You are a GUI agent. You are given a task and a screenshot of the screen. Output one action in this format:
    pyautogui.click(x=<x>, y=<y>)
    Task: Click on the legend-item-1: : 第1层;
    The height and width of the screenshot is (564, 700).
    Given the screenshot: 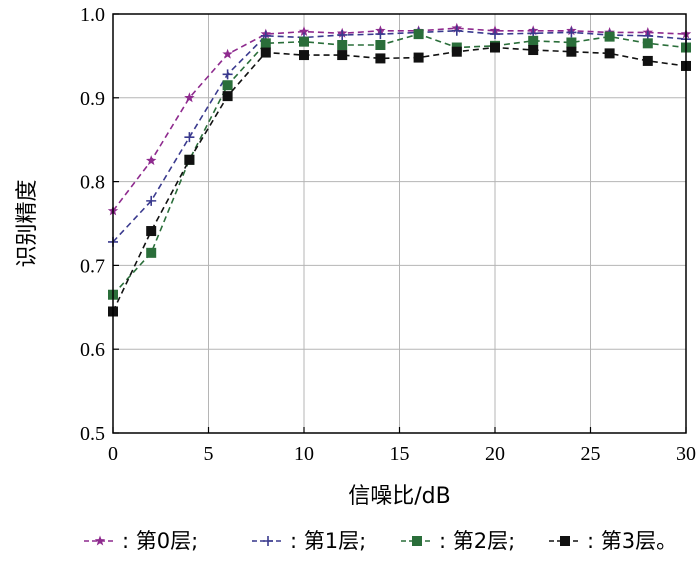 What is the action you would take?
    pyautogui.click(x=309, y=541)
    